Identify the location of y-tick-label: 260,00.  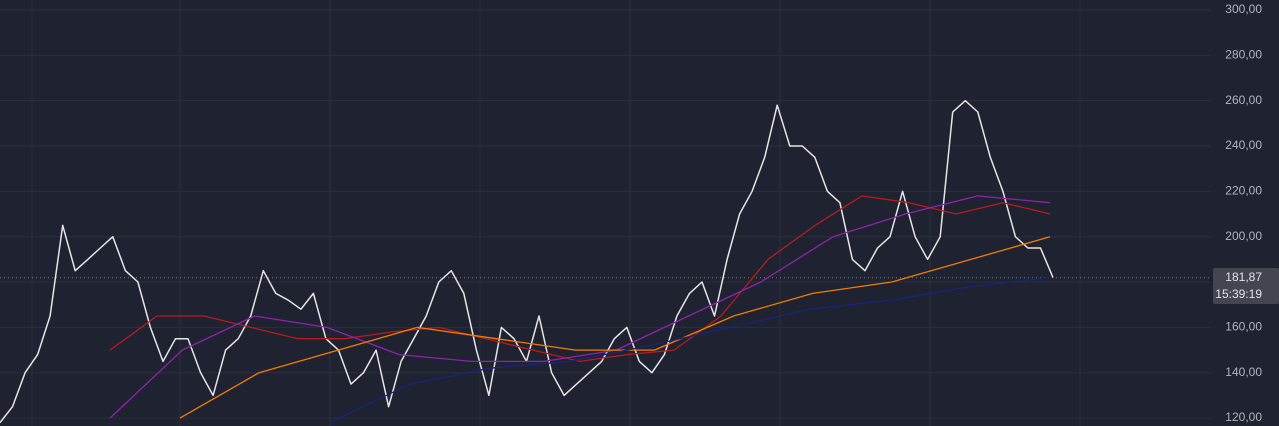
(1243, 100).